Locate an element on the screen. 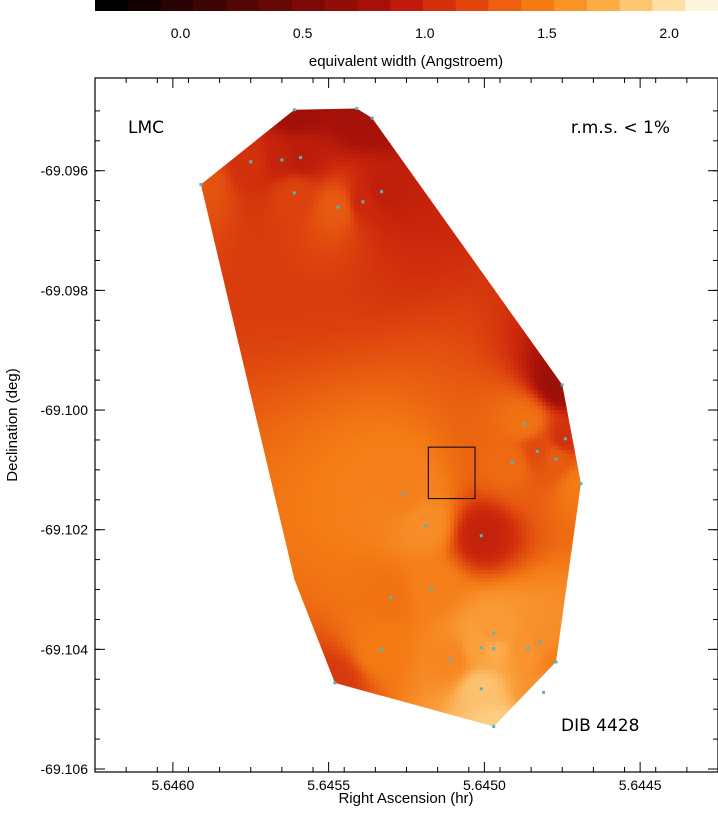  colorbar-tick-label: 0.0 is located at coordinates (181, 33).